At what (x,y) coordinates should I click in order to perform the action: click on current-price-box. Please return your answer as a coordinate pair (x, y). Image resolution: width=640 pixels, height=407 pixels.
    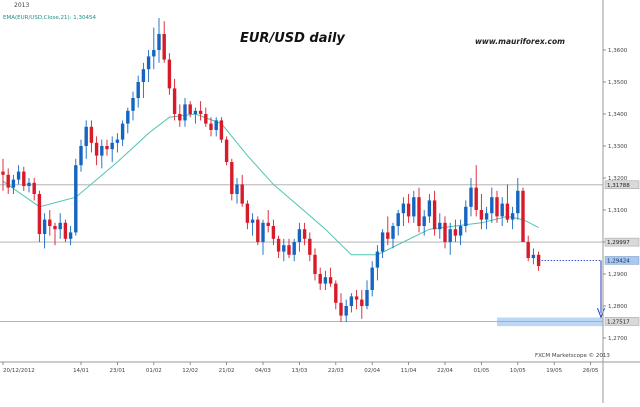
    Looking at the image, I should click on (622, 260).